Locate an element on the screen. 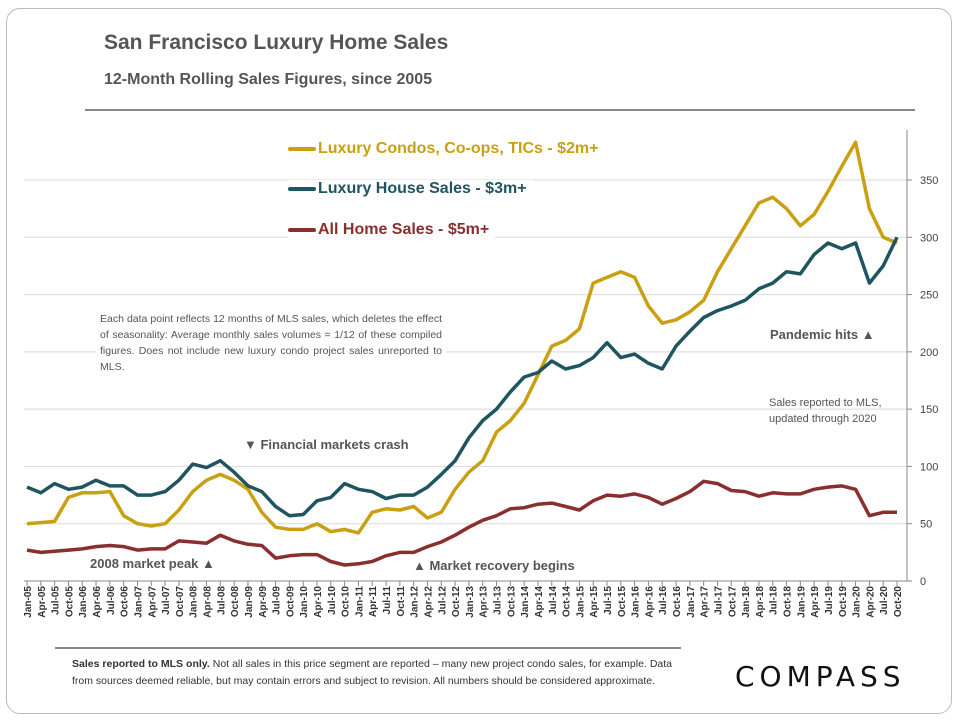  x-tick-label: Apr-20 is located at coordinates (870, 602).